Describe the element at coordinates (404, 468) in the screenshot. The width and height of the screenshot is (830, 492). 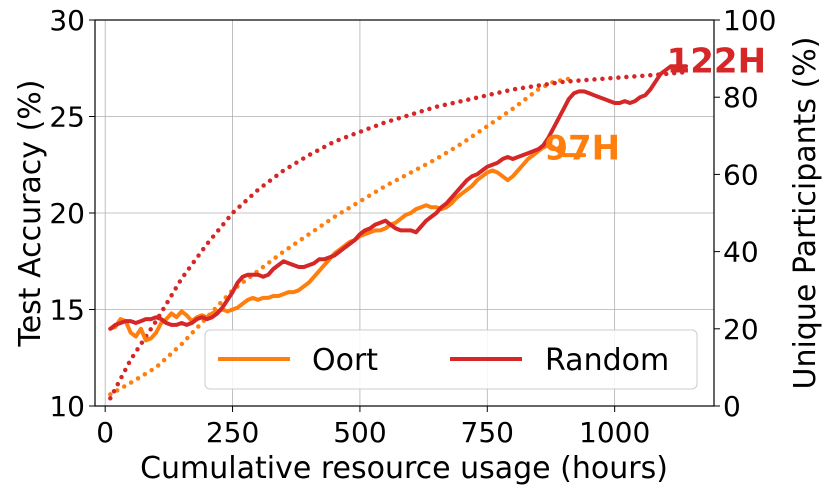
I see `x-axis-title: Cumulative resource usage (hours)` at that location.